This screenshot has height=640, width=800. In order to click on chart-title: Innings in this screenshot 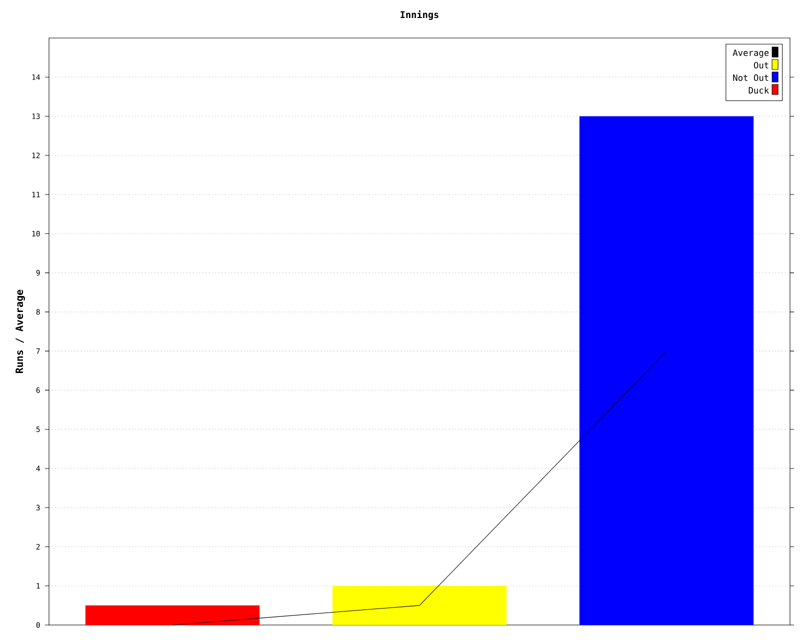, I will do `click(419, 15)`.